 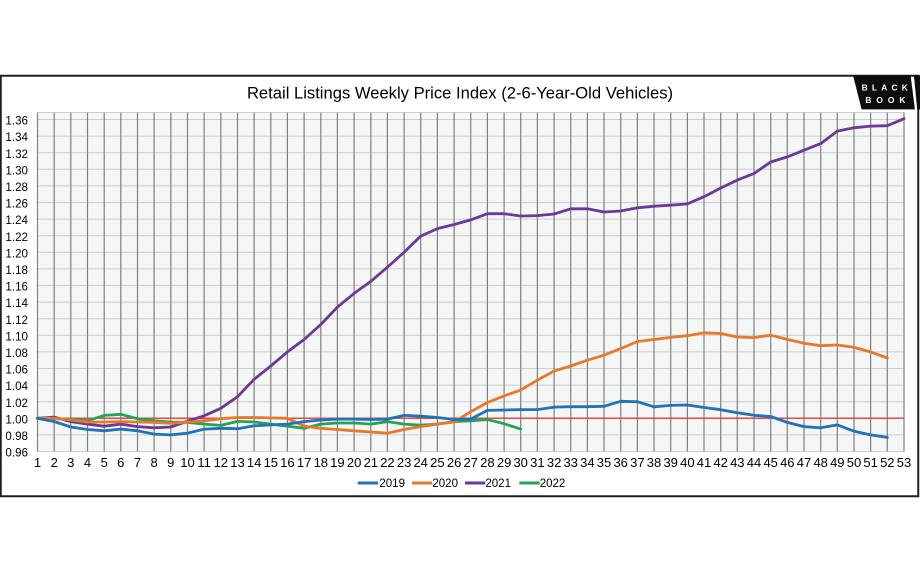 I want to click on svg-text: 34, so click(x=587, y=462).